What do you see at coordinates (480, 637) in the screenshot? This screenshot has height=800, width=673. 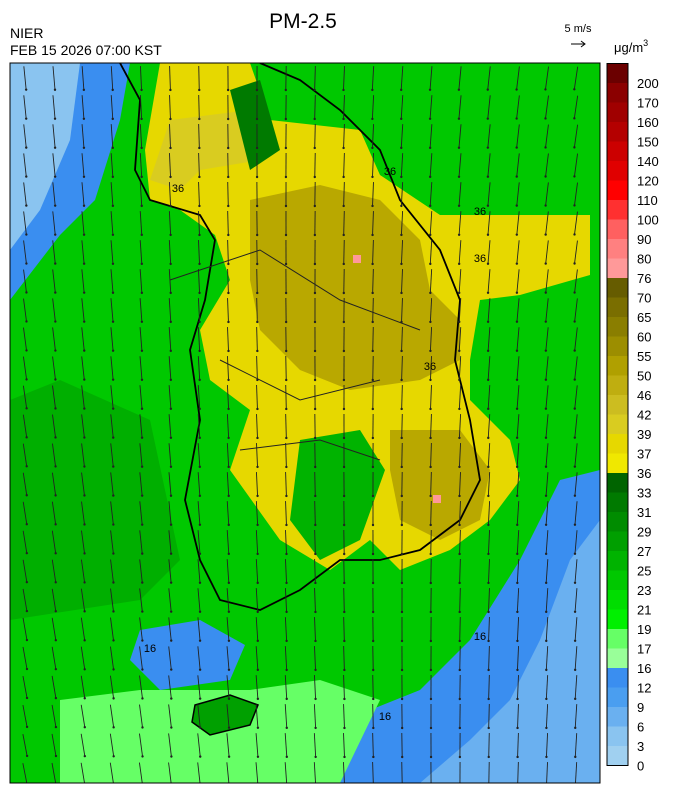 I see `contour-label: 16` at bounding box center [480, 637].